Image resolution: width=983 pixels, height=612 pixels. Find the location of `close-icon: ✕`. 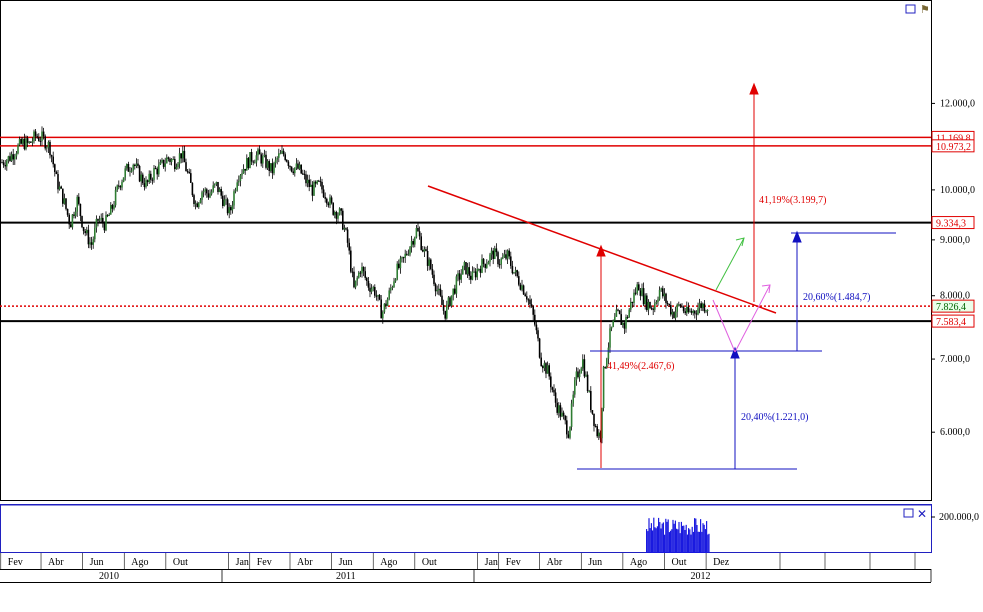

close-icon: ✕ is located at coordinates (922, 514).